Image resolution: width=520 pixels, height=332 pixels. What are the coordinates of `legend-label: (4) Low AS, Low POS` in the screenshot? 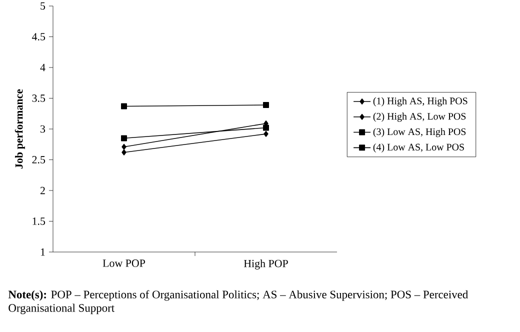 It's located at (418, 148).